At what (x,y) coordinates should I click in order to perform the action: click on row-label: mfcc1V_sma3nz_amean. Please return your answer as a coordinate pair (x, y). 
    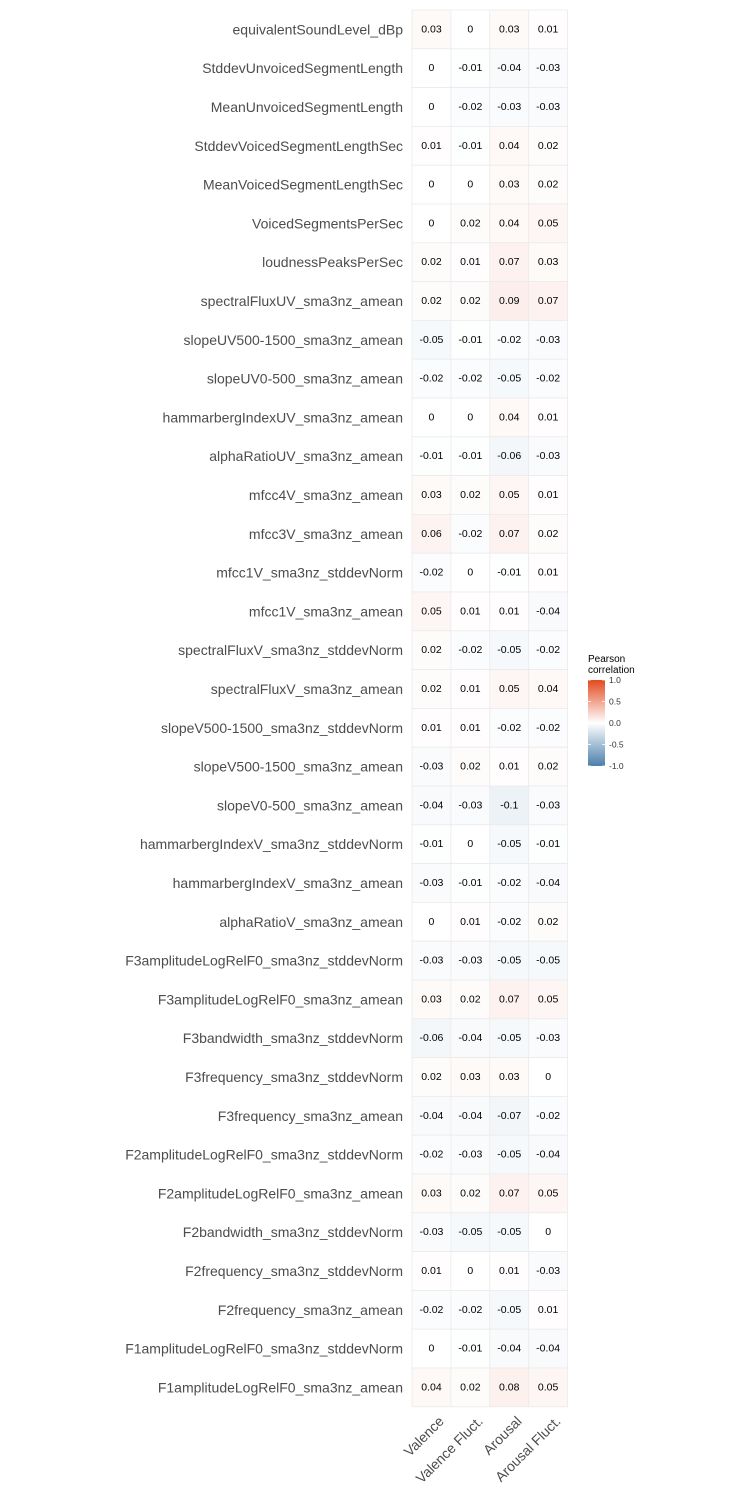
    Looking at the image, I should click on (326, 611).